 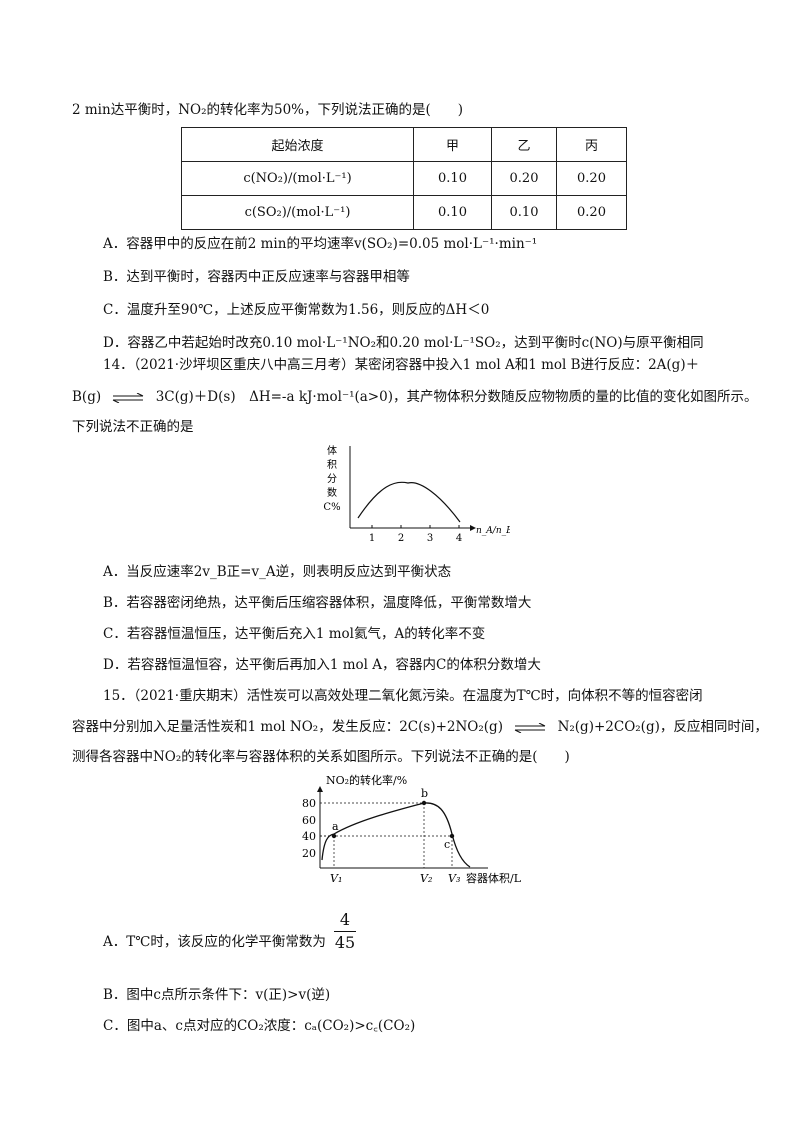 I want to click on q15-option-c: C．图中a、c点对应的CO₂浓度：cₐ(CO₂)>c꜀(CO₂), so click(x=259, y=1026).